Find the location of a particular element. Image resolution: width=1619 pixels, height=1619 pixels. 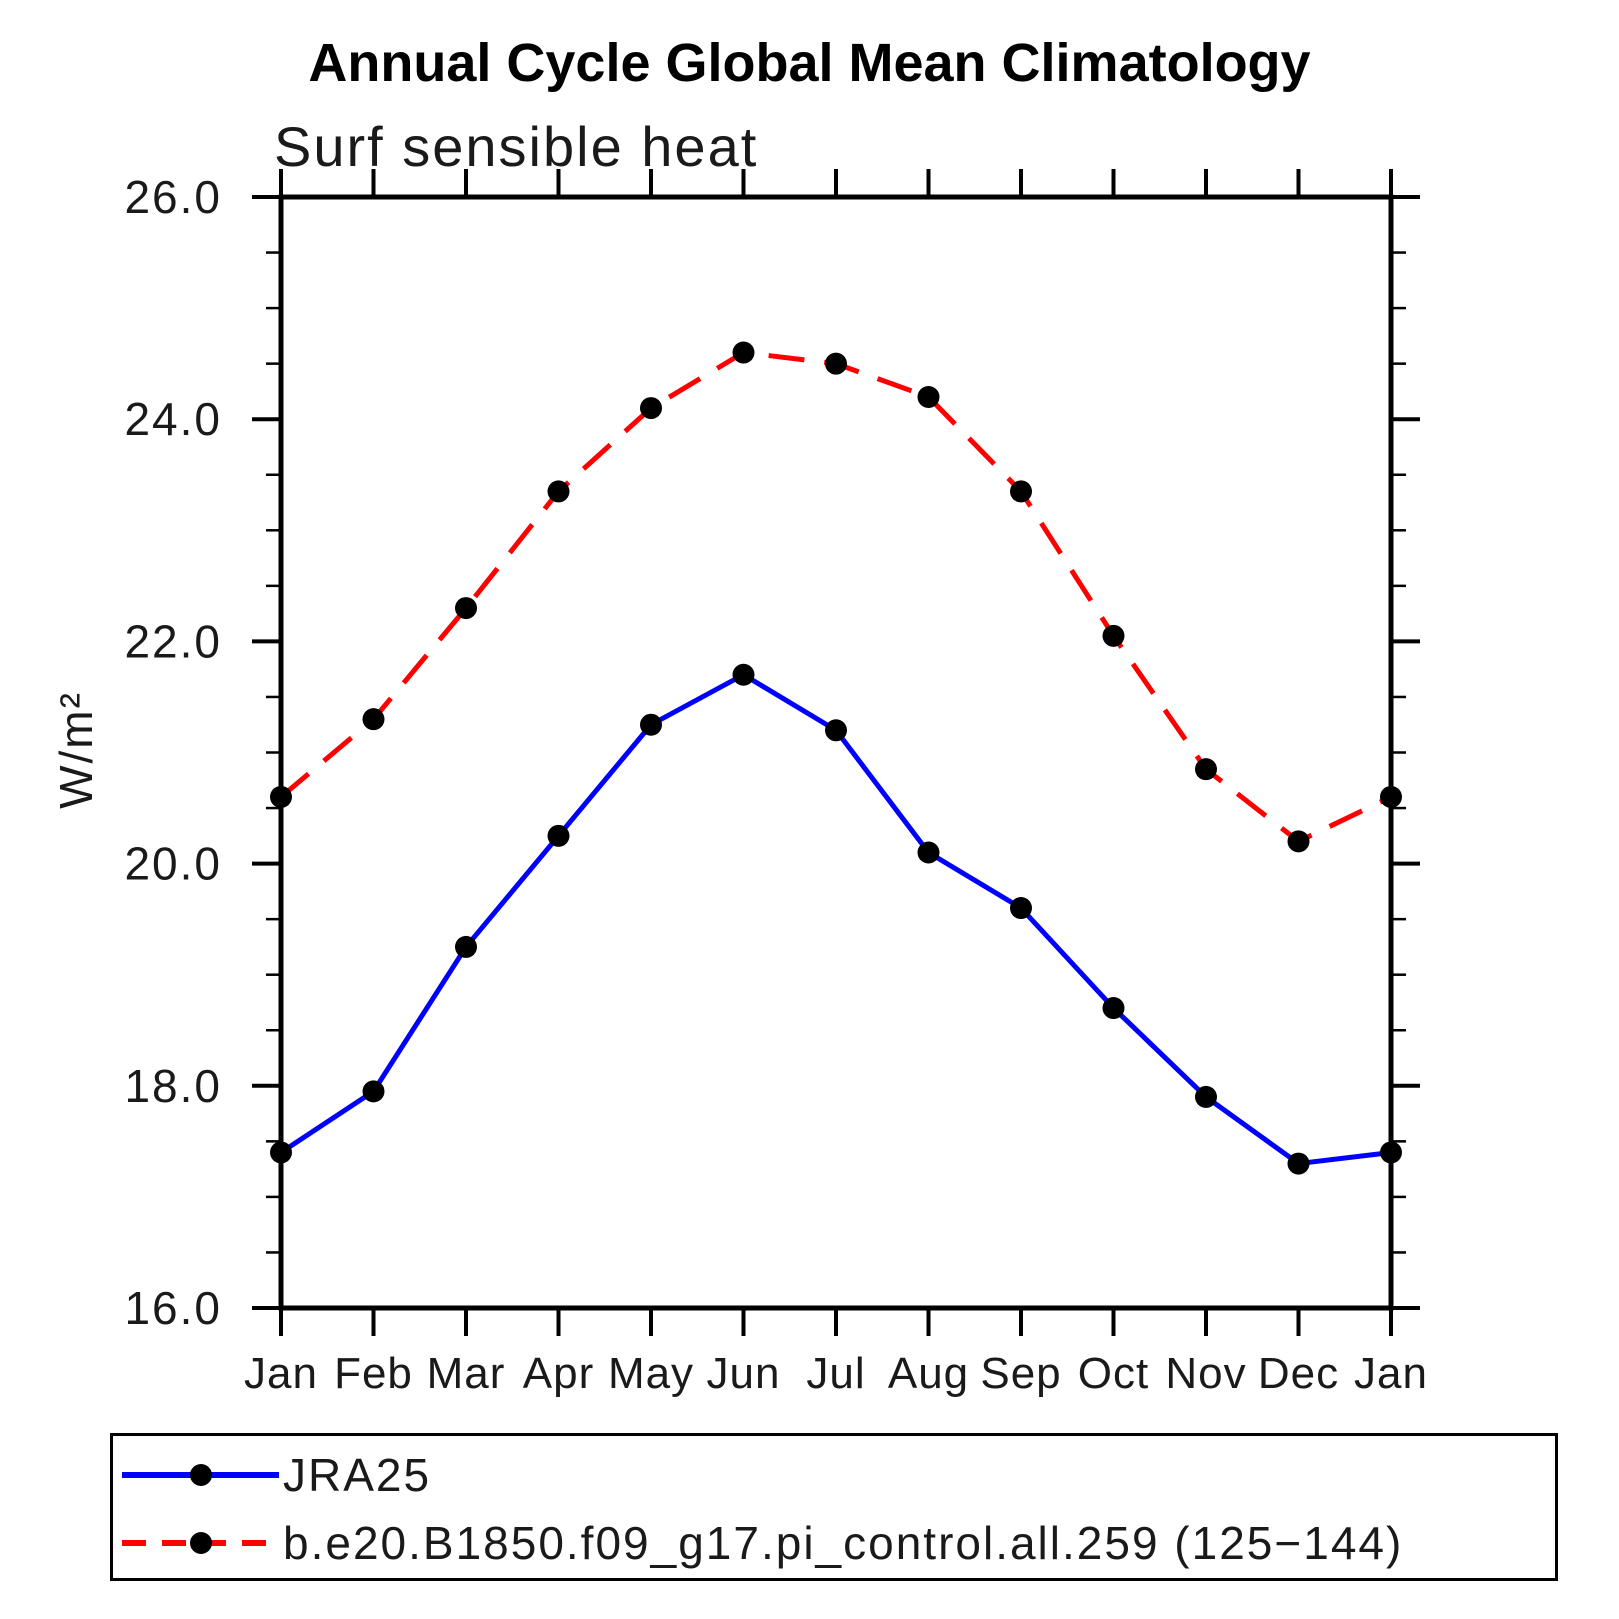

legend-label-jra25: JRA25 is located at coordinates (357, 1475).